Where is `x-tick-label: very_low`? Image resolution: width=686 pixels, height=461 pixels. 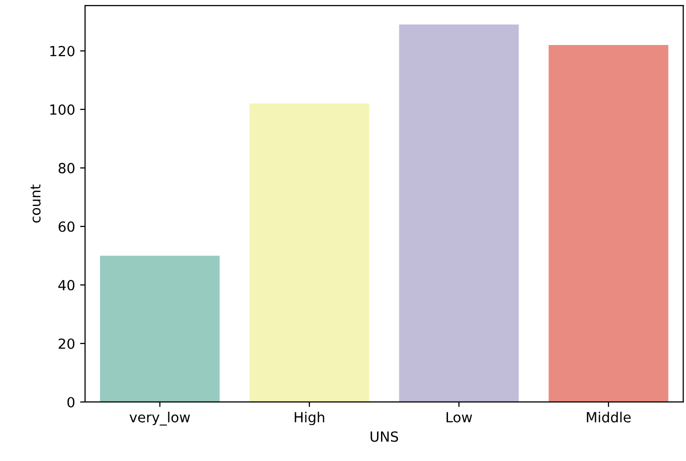 x-tick-label: very_low is located at coordinates (160, 419).